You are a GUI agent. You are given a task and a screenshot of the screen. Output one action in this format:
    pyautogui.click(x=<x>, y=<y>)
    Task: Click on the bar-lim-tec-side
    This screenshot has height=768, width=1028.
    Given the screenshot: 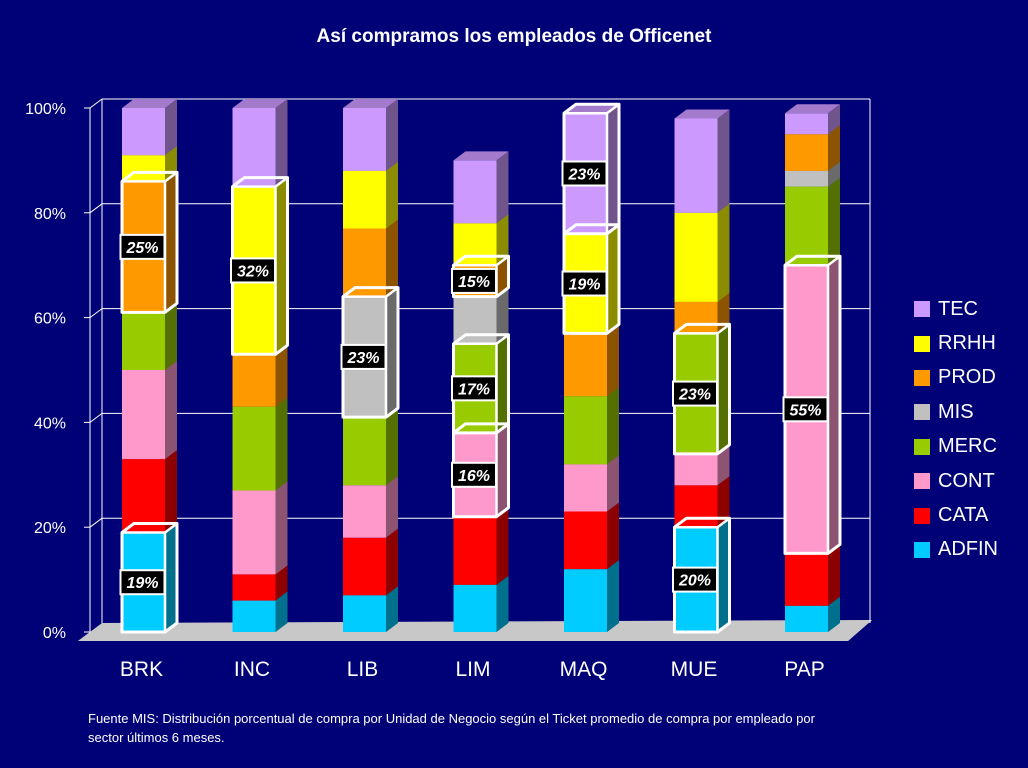 What is the action you would take?
    pyautogui.click(x=502, y=187)
    